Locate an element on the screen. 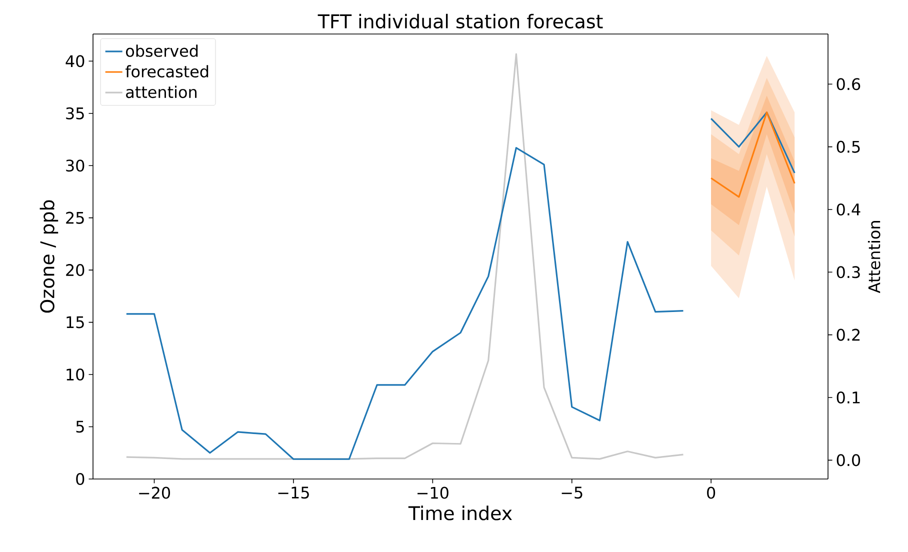 This screenshot has width=908, height=552. y-tick-label: 20 is located at coordinates (75, 270).